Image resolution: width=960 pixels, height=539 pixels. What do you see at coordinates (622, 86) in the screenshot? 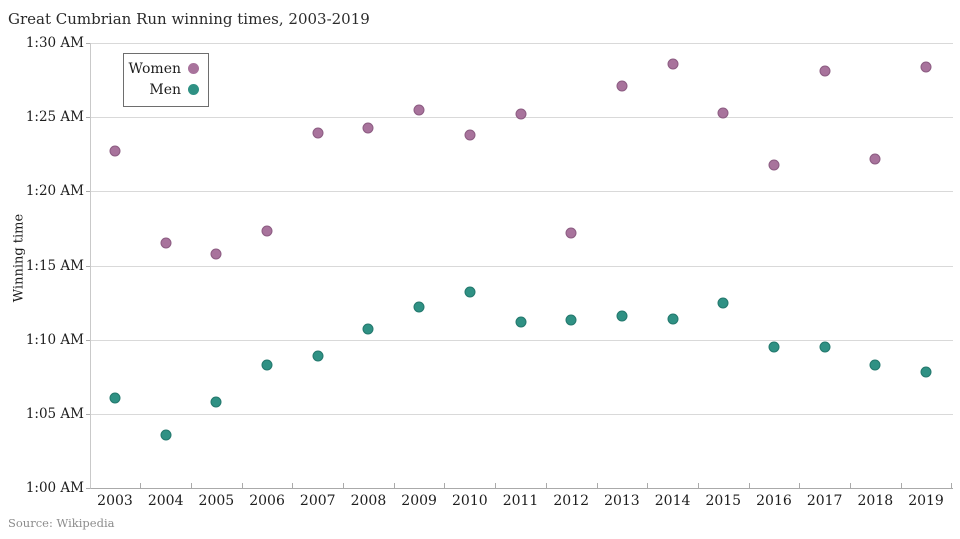
I see `point-women-2013` at bounding box center [622, 86].